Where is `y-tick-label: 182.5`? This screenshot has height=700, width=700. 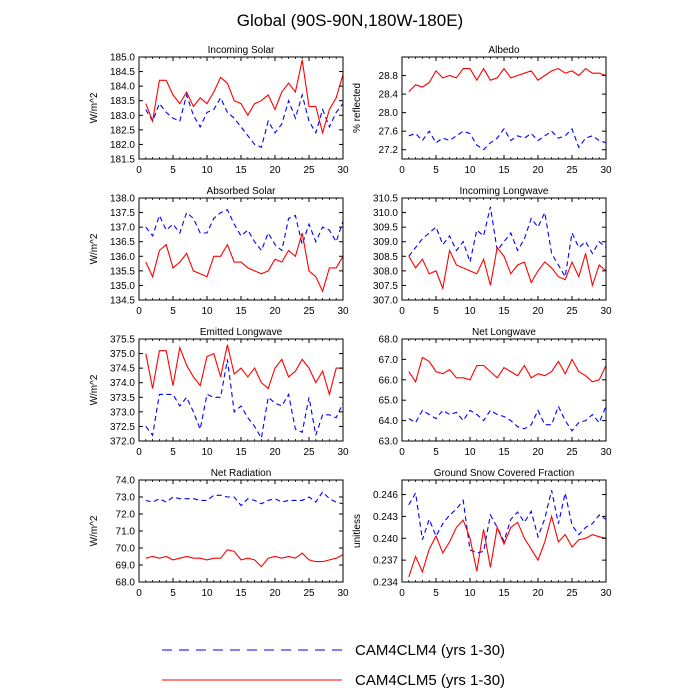 y-tick-label: 182.5 is located at coordinates (122, 130).